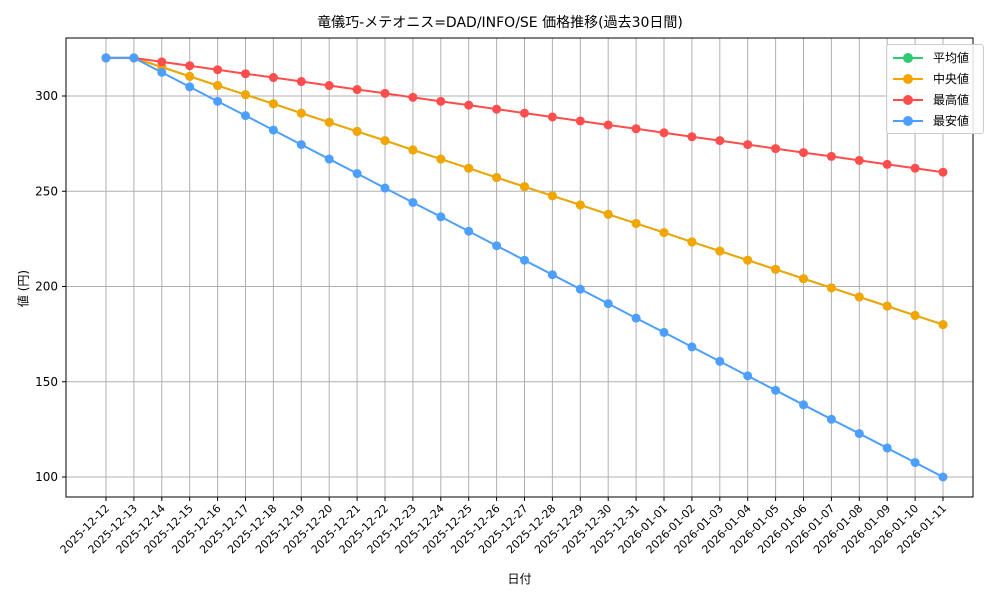 The width and height of the screenshot is (1000, 600). Describe the element at coordinates (951, 100) in the screenshot. I see `legend-label: 最高値` at that location.